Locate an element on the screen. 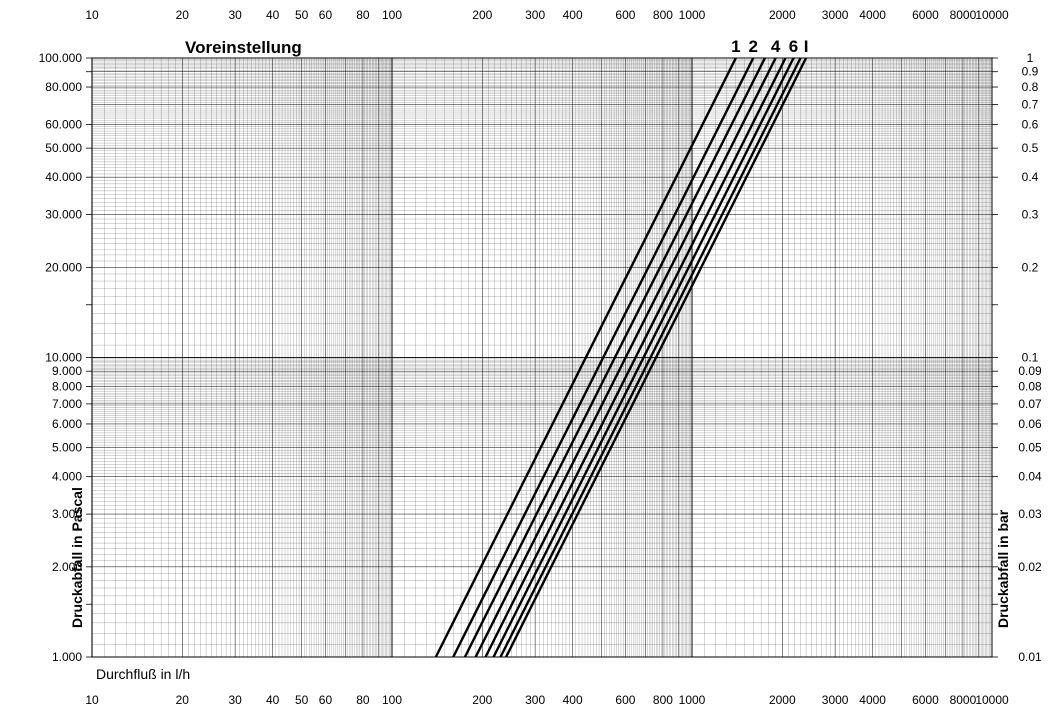 This screenshot has width=1058, height=711. y-right-tick-label: 0.05 is located at coordinates (1030, 448).